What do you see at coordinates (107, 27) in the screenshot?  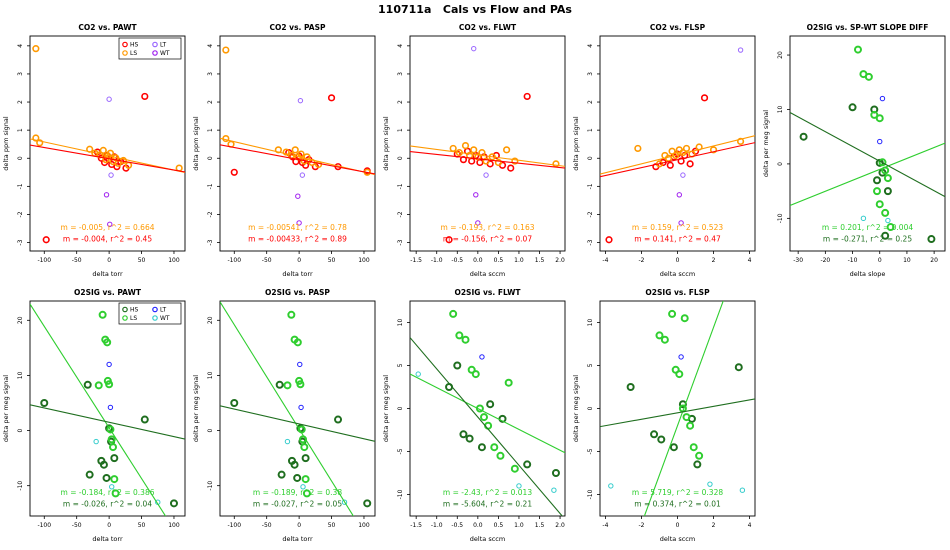 I see `panel-title: CO2 vs. PAWT` at bounding box center [107, 27].